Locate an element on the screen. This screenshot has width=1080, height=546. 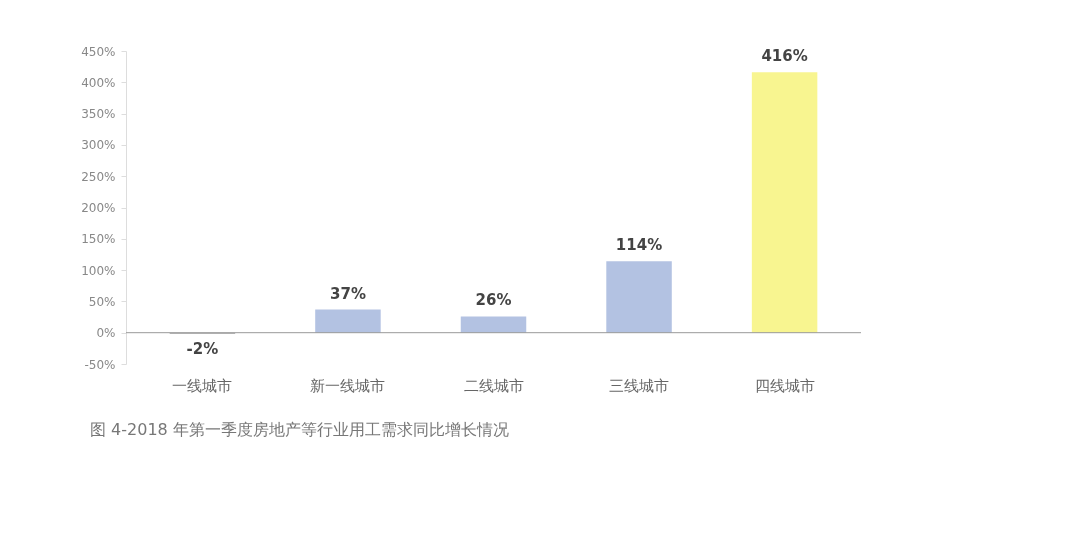
y-tick-label: 350% is located at coordinates (98, 114).